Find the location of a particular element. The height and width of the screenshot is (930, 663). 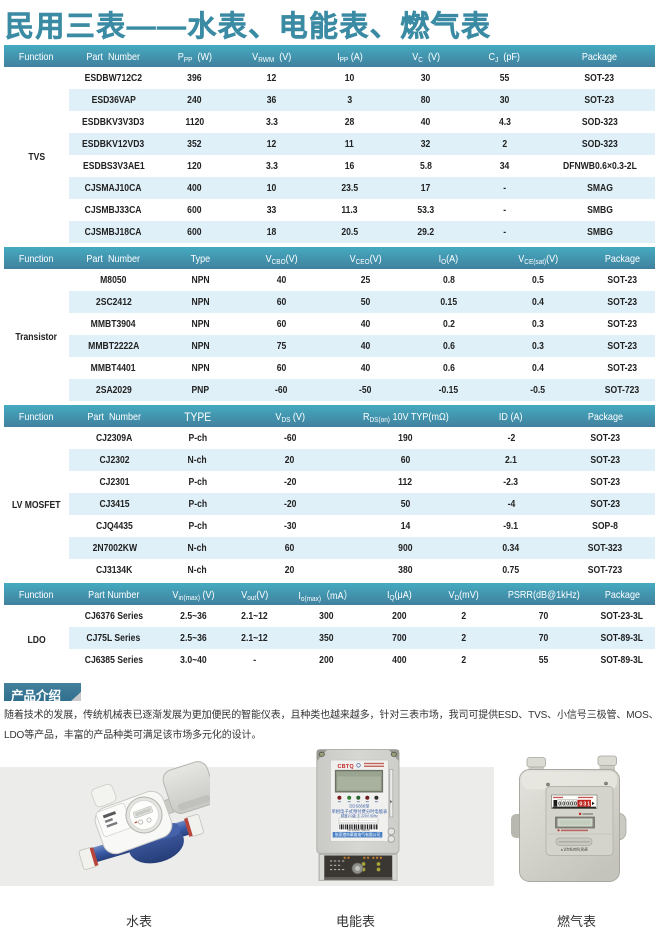

svg-text: No.10243 7041-A is located at coordinates (359, 830).